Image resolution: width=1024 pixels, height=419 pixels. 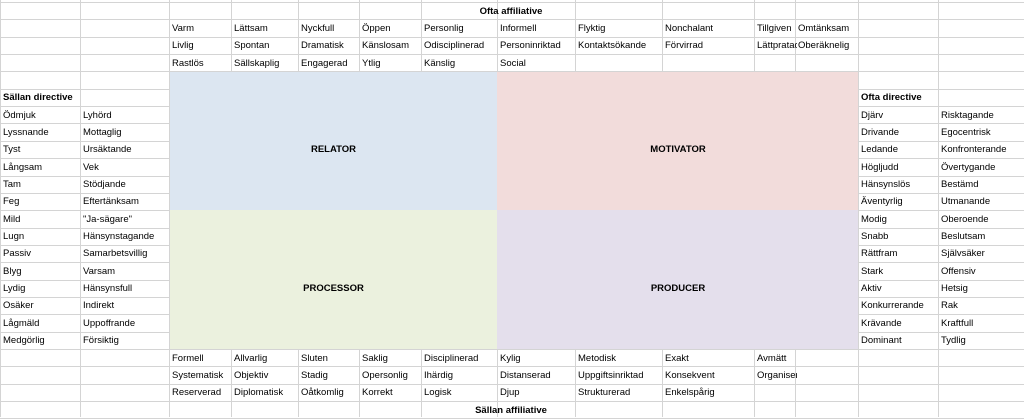 What do you see at coordinates (314, 358) in the screenshot?
I see `trait-cell: Sluten` at bounding box center [314, 358].